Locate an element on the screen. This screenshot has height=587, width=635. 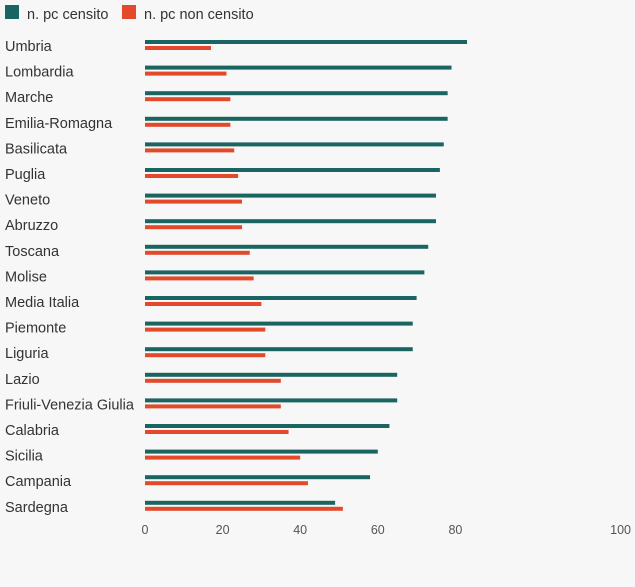
bar-n-pc-non-censito-molise is located at coordinates (199, 278).